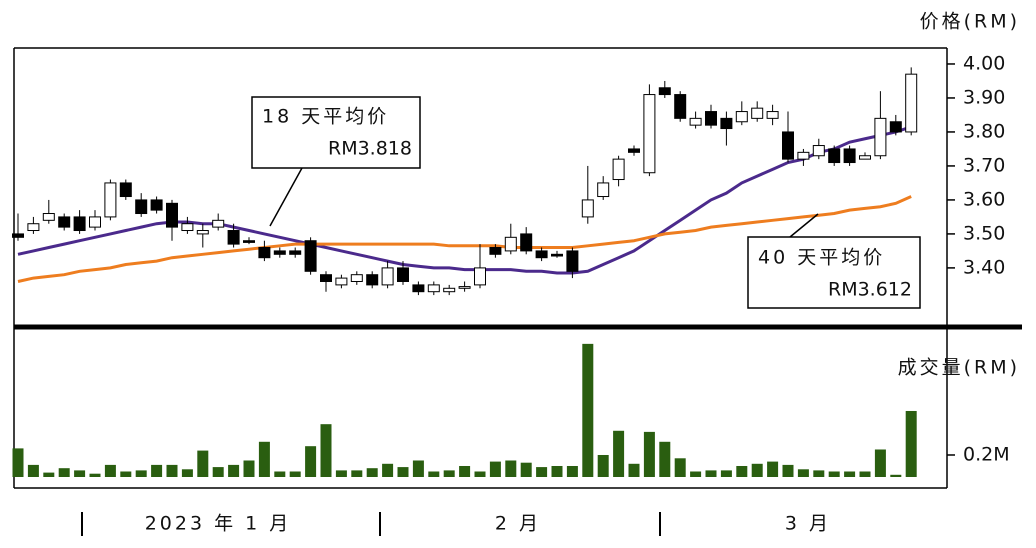  What do you see at coordinates (984, 233) in the screenshot?
I see `y-tick-label: 3.50` at bounding box center [984, 233].